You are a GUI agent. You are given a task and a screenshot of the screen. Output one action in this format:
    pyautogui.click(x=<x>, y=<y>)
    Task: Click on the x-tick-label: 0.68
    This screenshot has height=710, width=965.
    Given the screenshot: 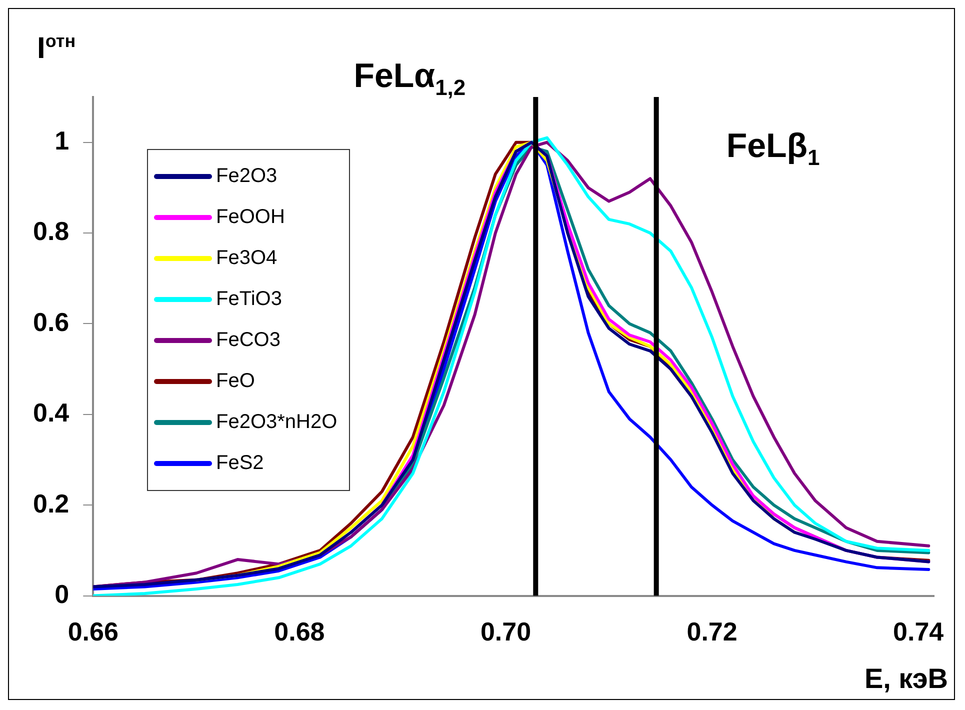 What is the action you would take?
    pyautogui.click(x=299, y=631)
    